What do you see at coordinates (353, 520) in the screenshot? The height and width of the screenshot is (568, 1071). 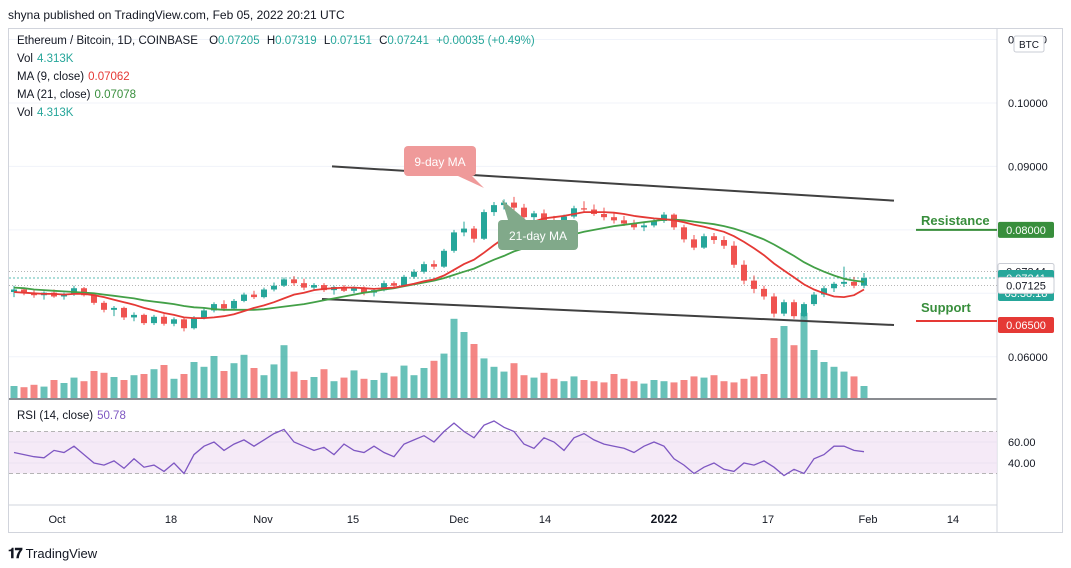 I see `time-tick-label: 15` at bounding box center [353, 520].